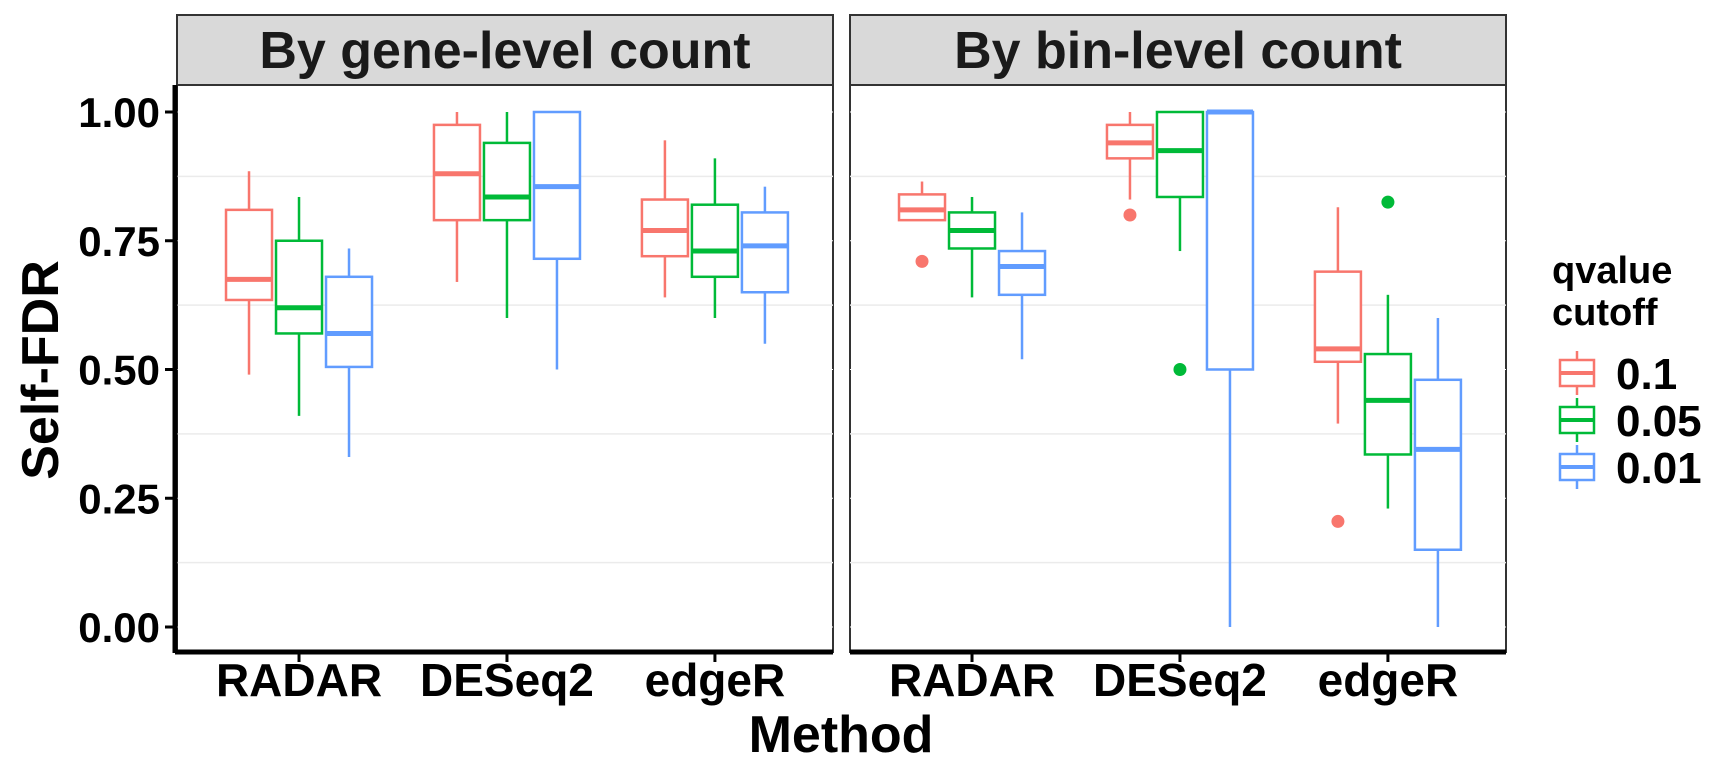  I want to click on legend-keys: 0.10.050.01, so click(1630, 421).